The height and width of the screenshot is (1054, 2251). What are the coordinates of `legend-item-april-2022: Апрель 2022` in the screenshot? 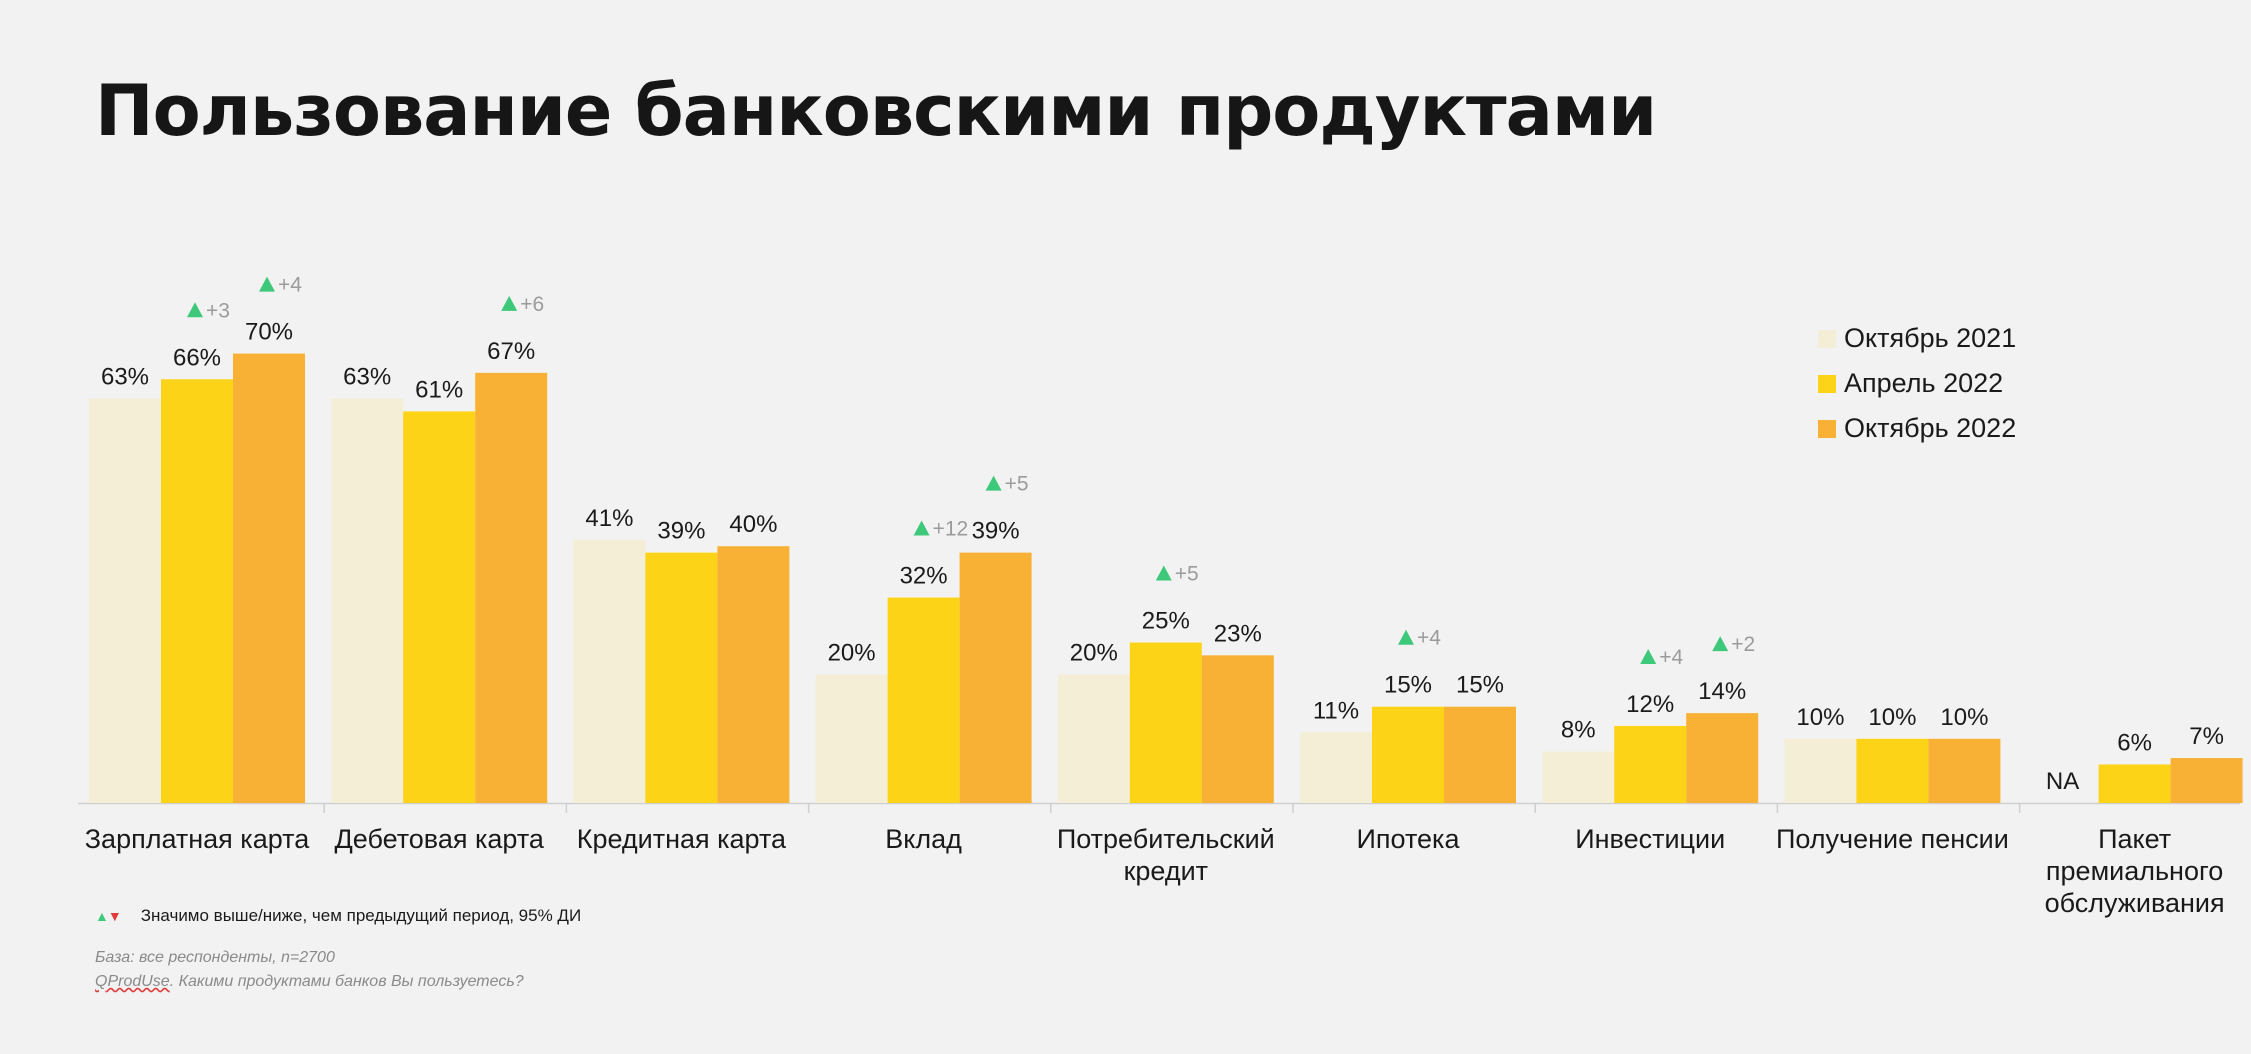 It's located at (1917, 383).